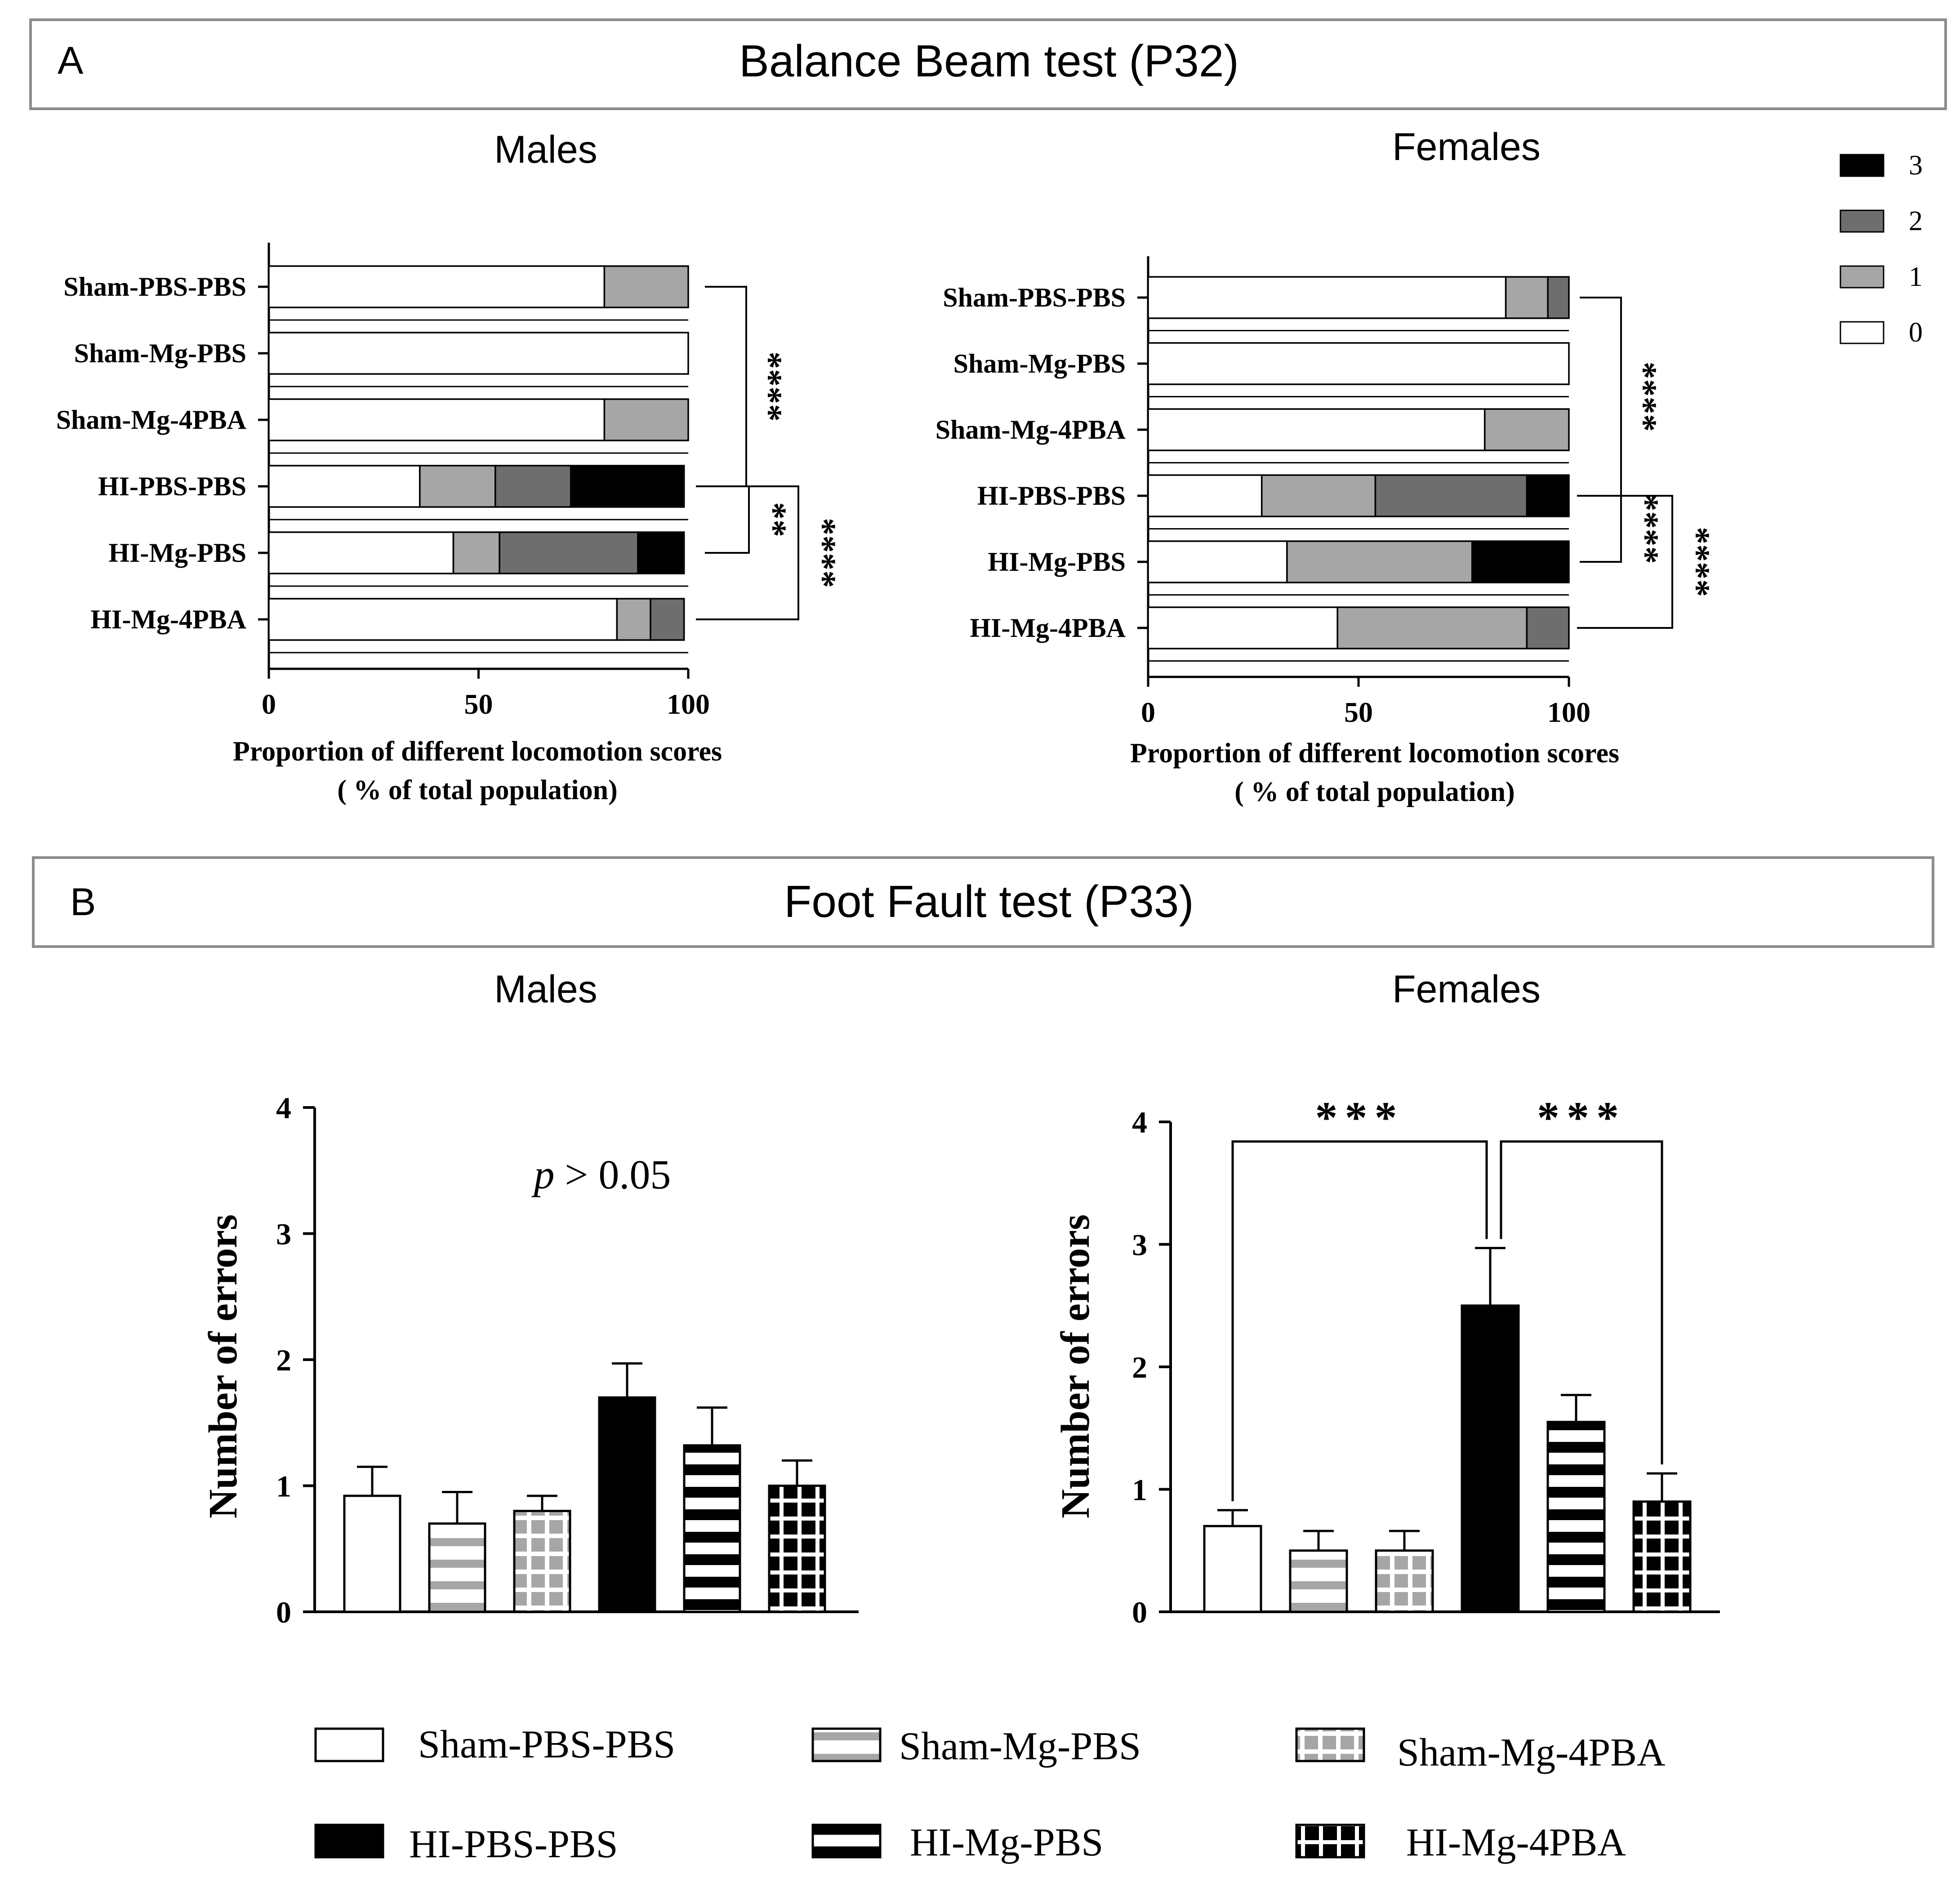 This screenshot has width=1960, height=1877. Describe the element at coordinates (283, 1612) in the screenshot. I see `y-tick-label: 0` at that location.